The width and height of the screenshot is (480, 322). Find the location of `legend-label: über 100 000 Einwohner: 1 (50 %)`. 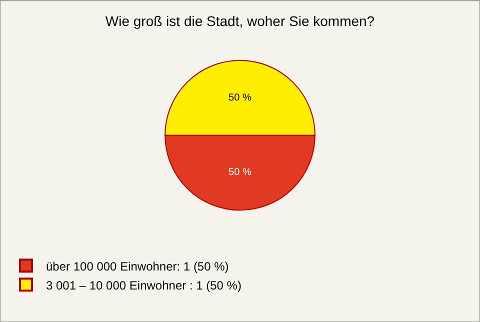

legend-label: über 100 000 Einwohner: 1 (50 %) is located at coordinates (137, 266).